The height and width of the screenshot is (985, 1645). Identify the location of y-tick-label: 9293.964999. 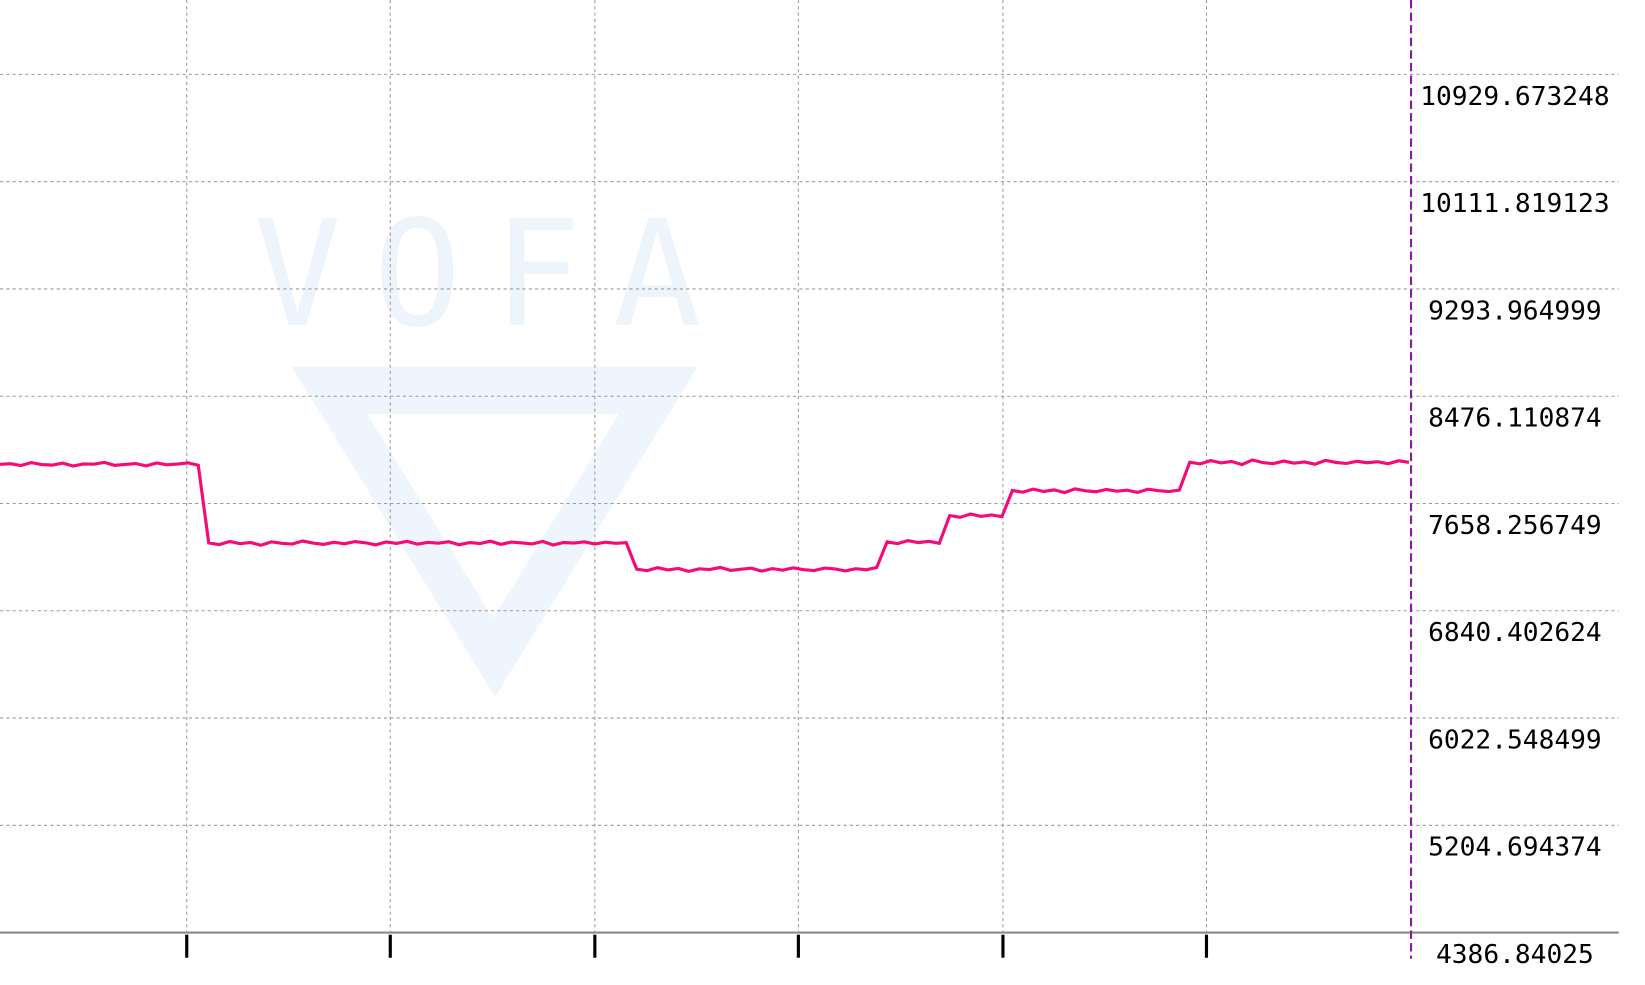
(1515, 311).